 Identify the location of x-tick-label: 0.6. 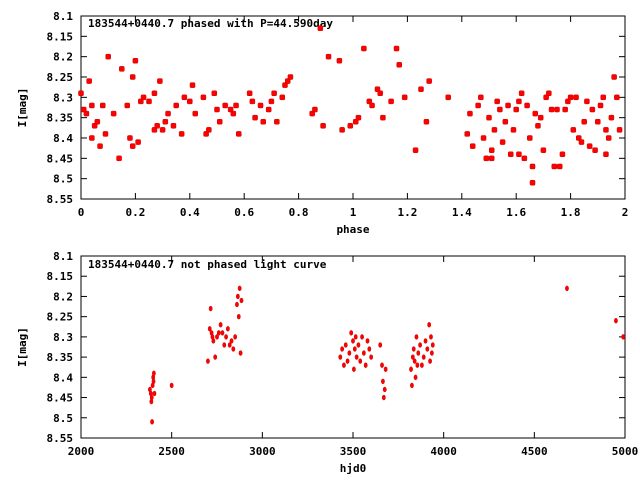
(244, 212).